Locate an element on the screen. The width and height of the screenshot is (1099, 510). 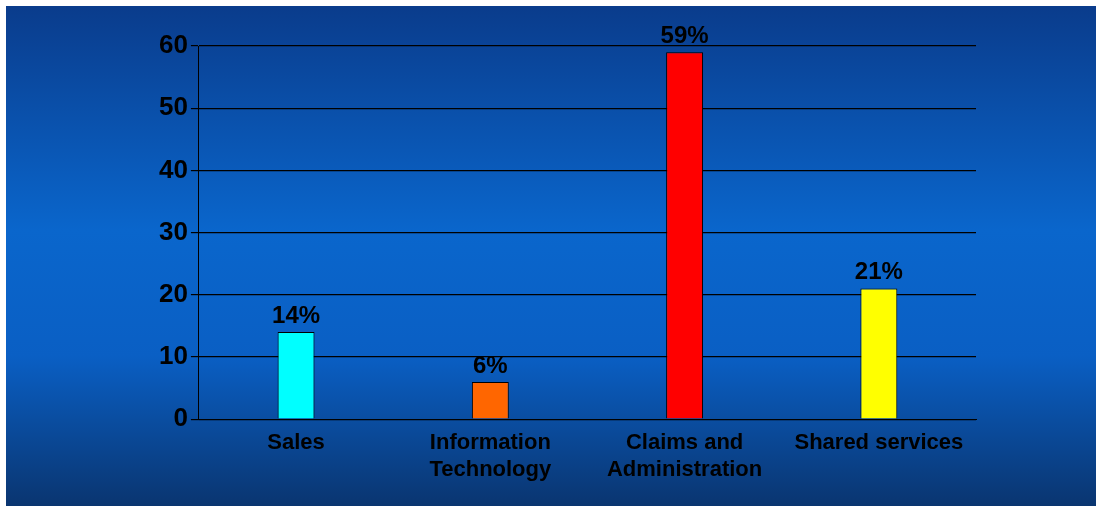
y-tick-label: 30 is located at coordinates (173, 230).